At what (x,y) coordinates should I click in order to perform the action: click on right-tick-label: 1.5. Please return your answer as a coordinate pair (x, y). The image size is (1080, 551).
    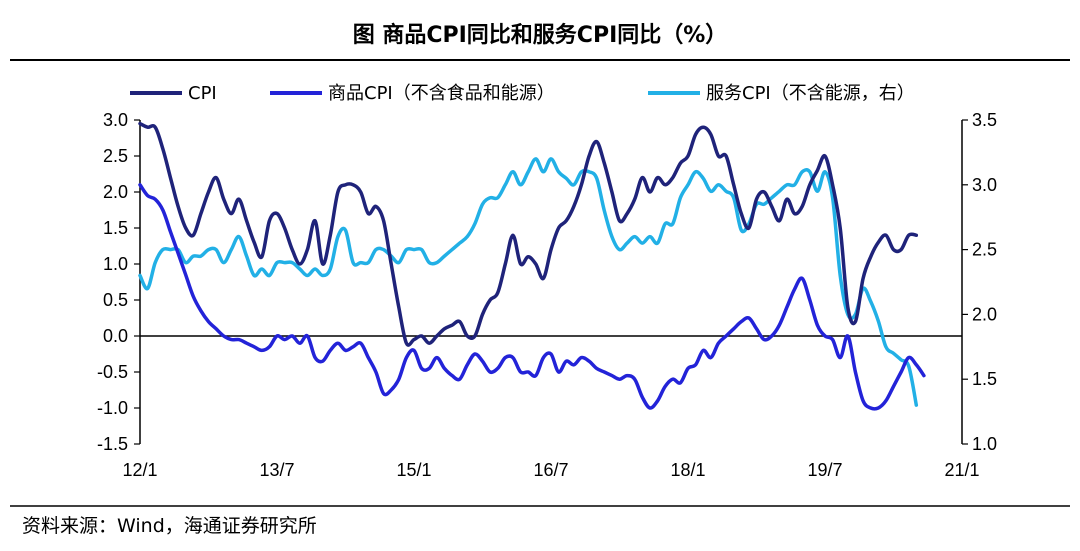
    Looking at the image, I should click on (984, 379).